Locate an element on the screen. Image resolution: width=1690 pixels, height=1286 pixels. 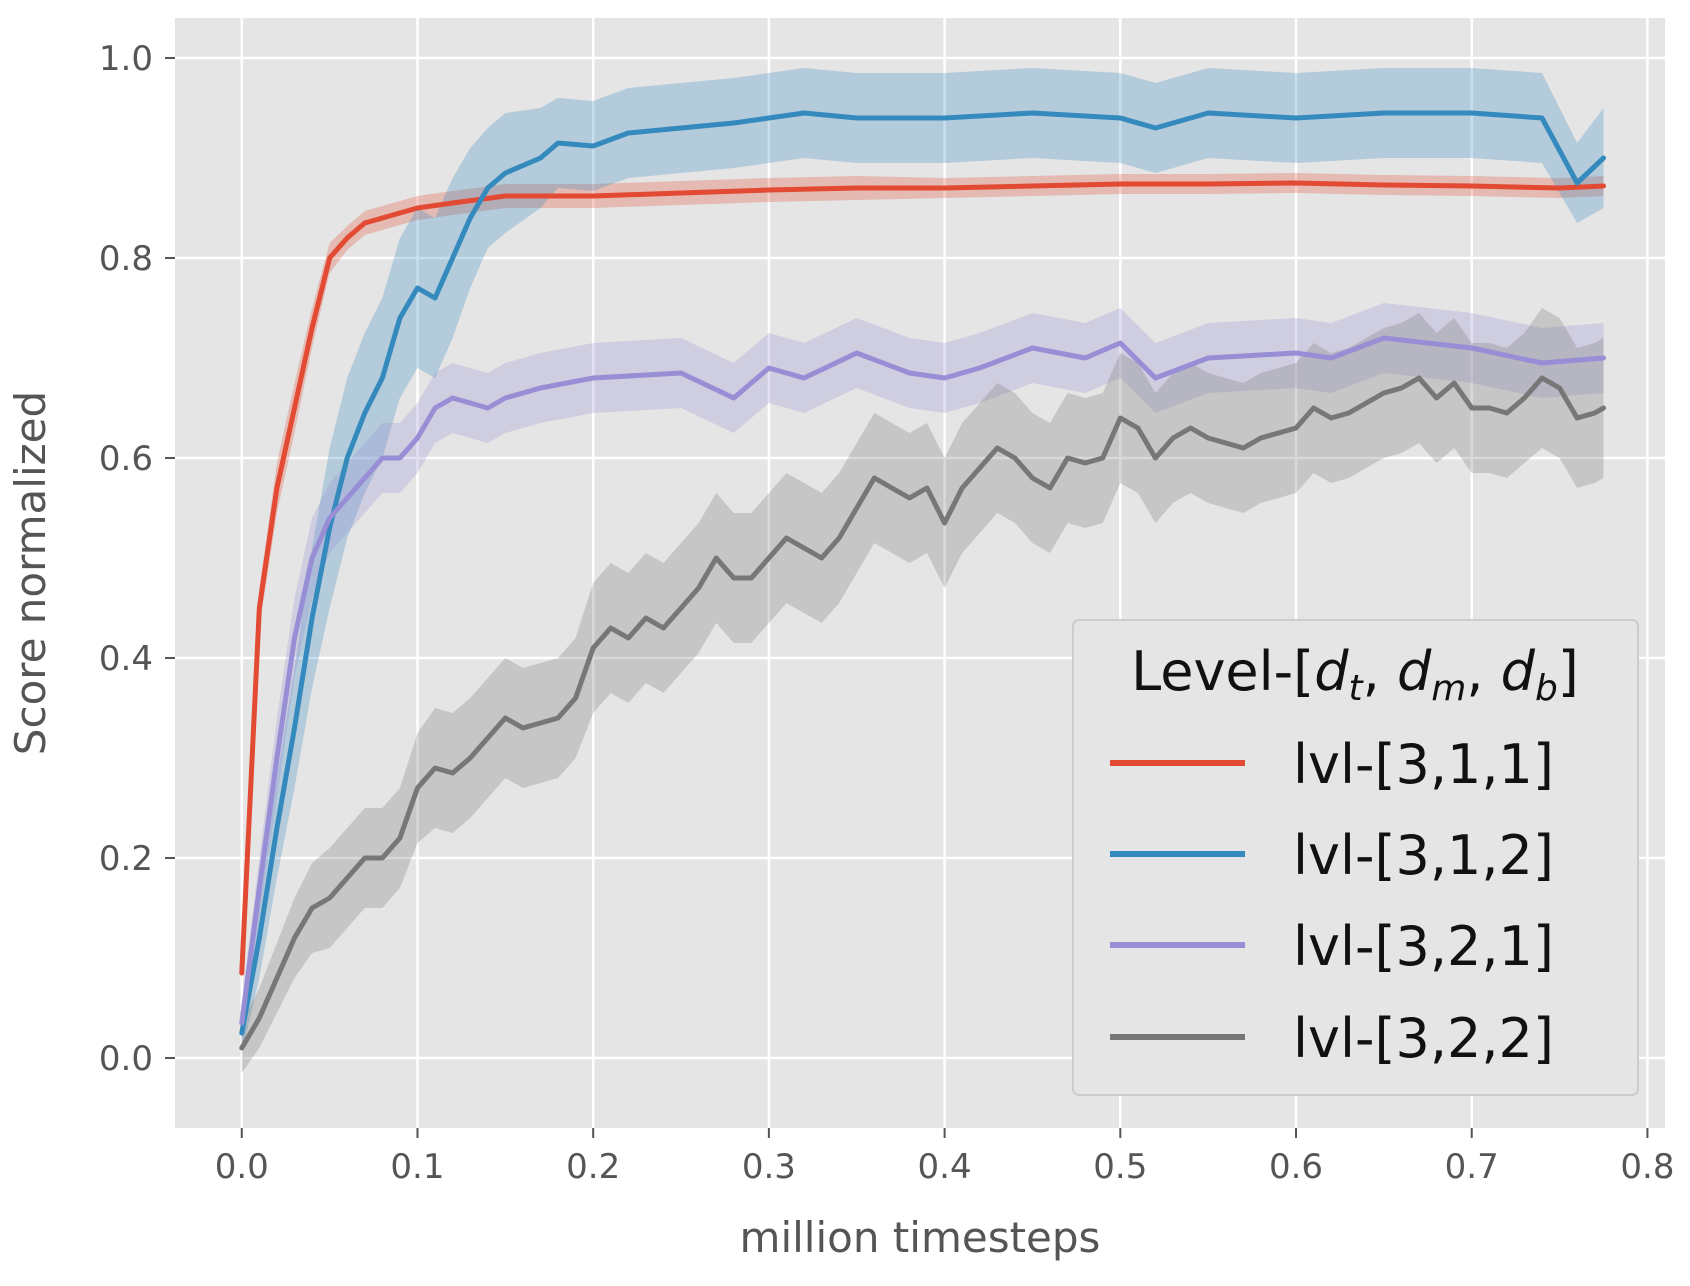
legend-title-var-2: d is located at coordinates (1414, 671).